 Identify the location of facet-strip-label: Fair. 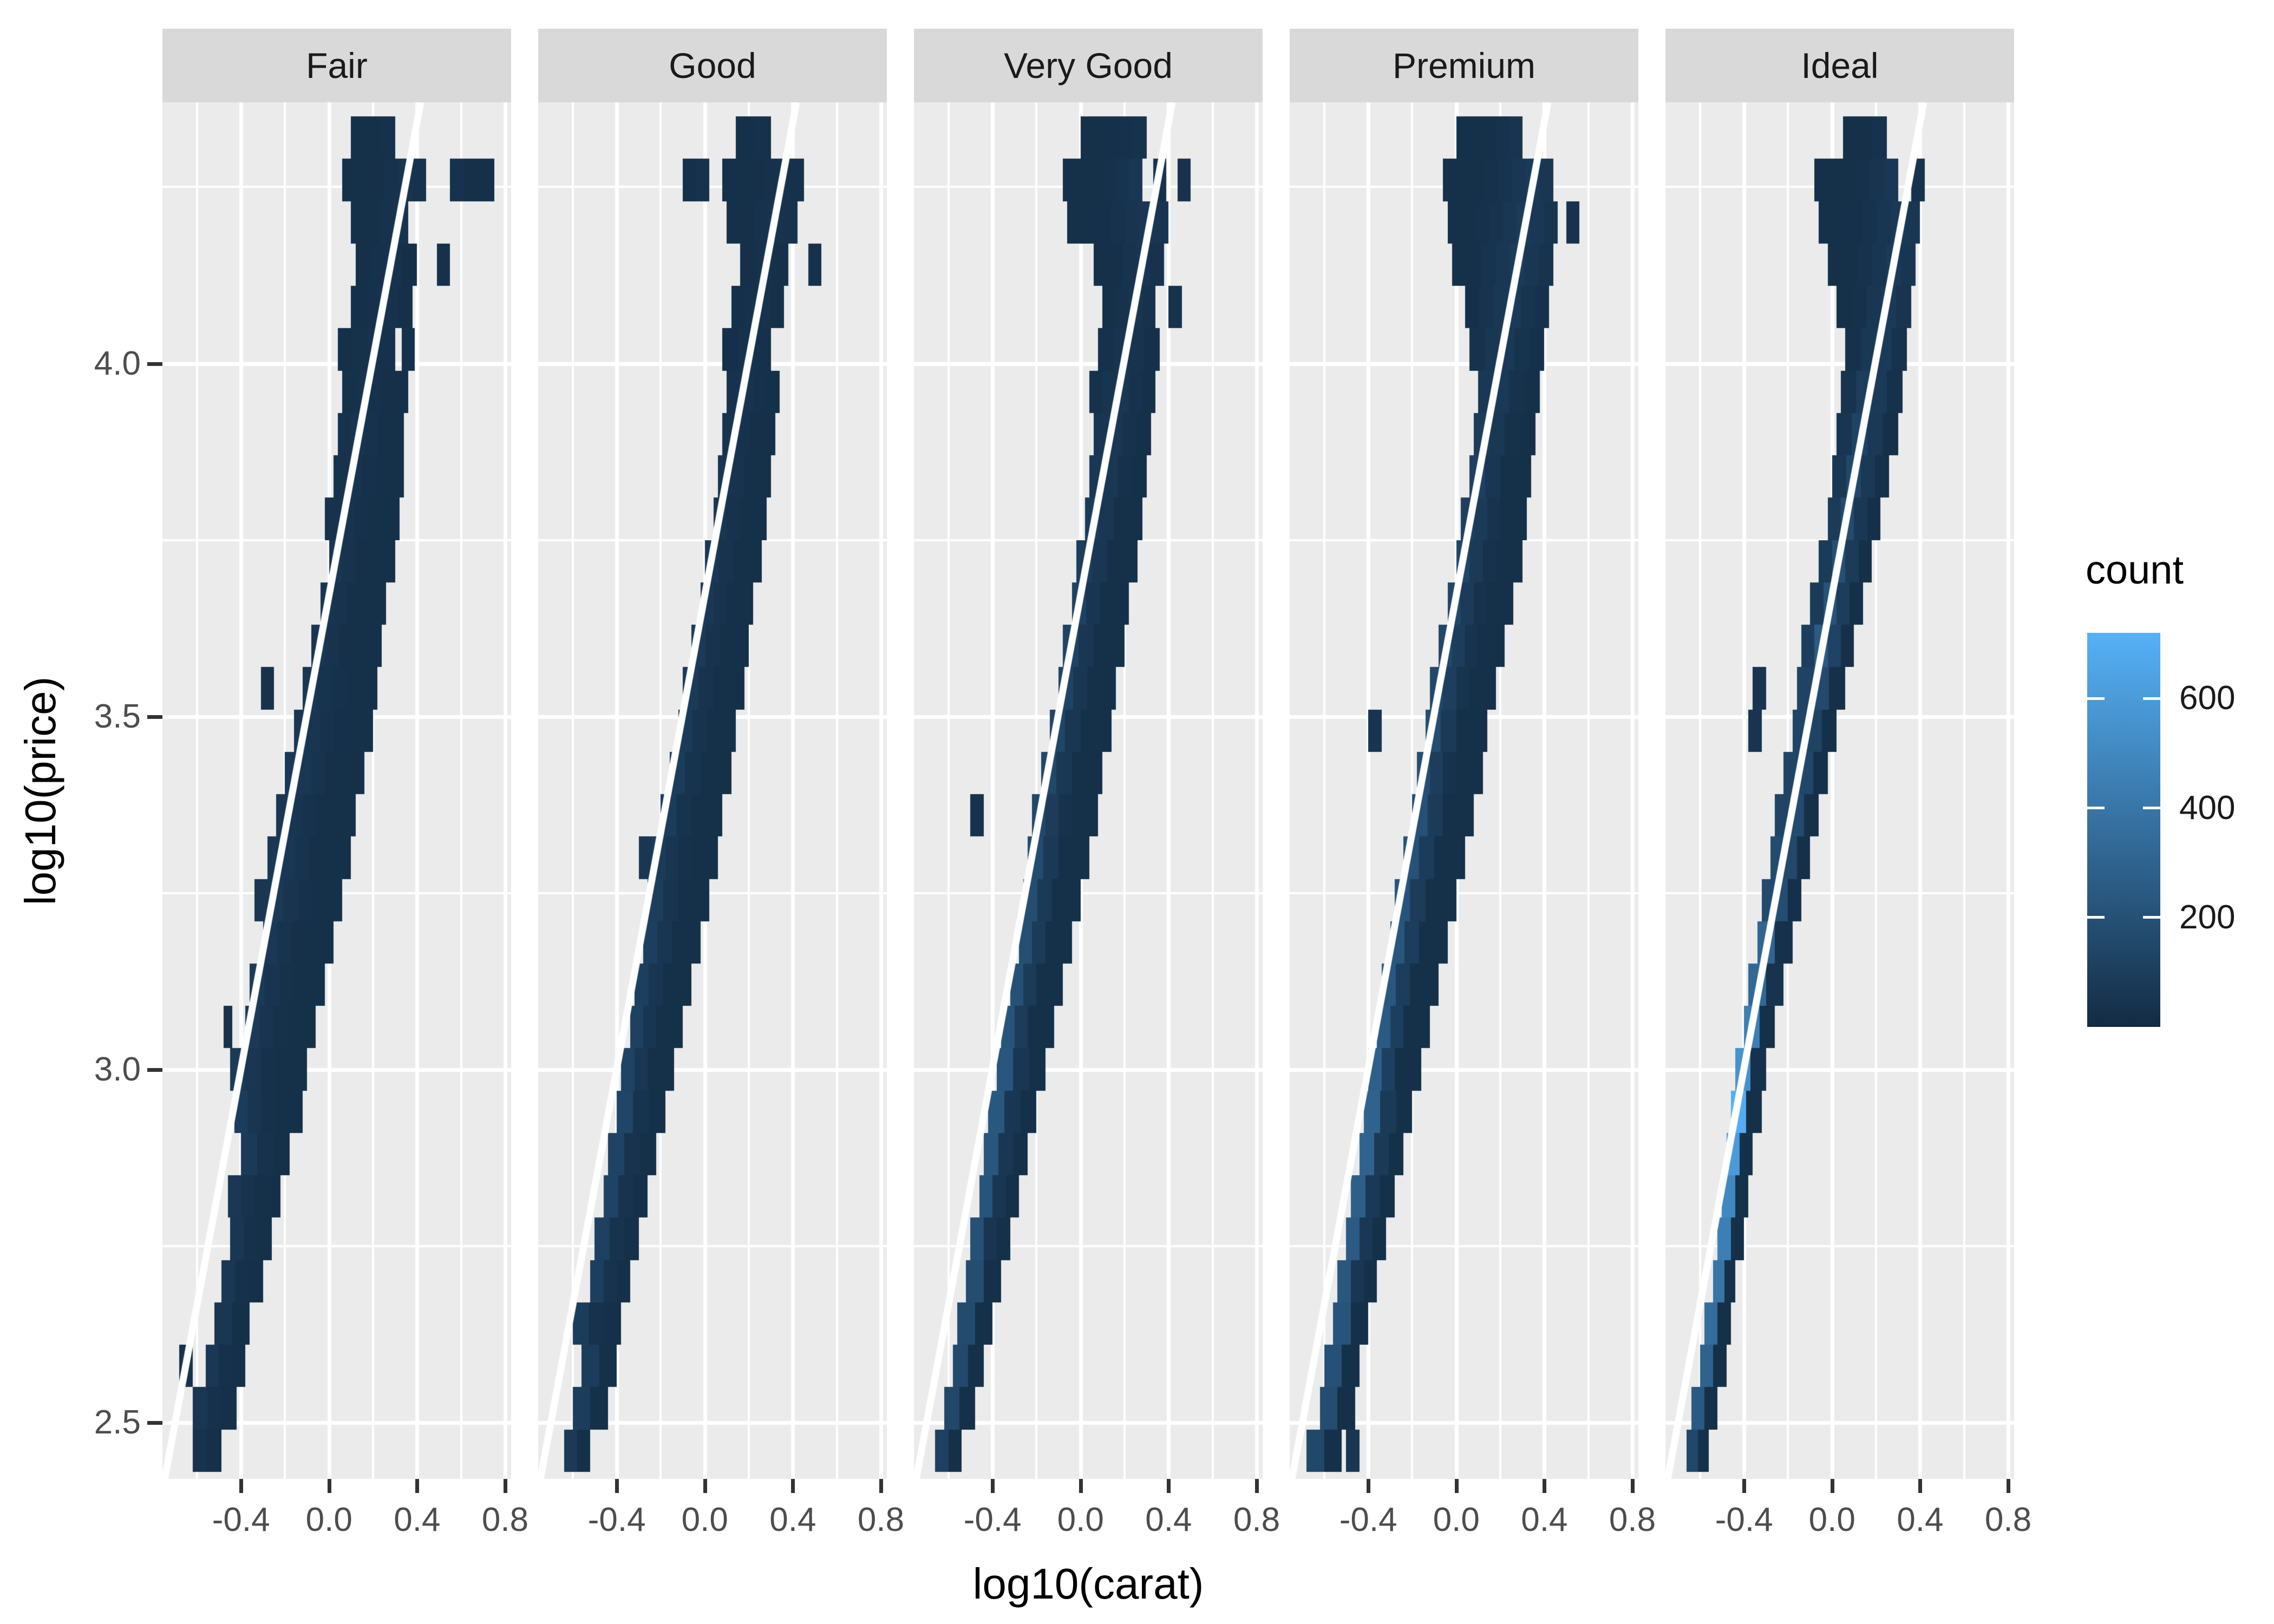
(337, 65).